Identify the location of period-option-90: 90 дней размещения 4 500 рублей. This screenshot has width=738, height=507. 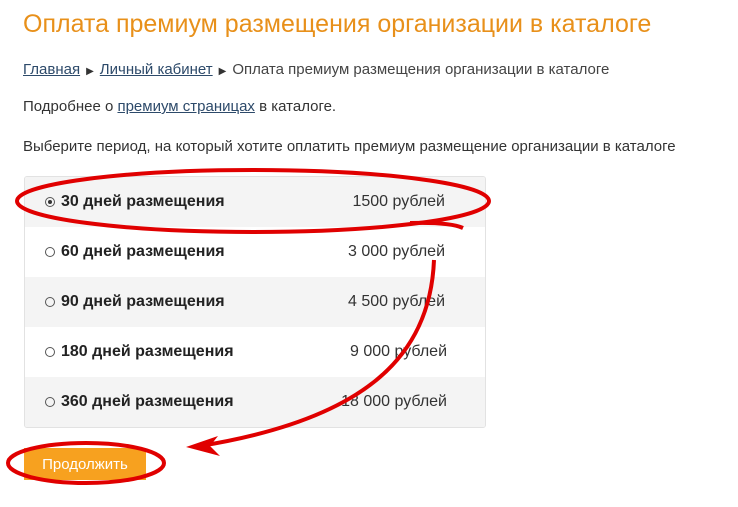
(255, 302).